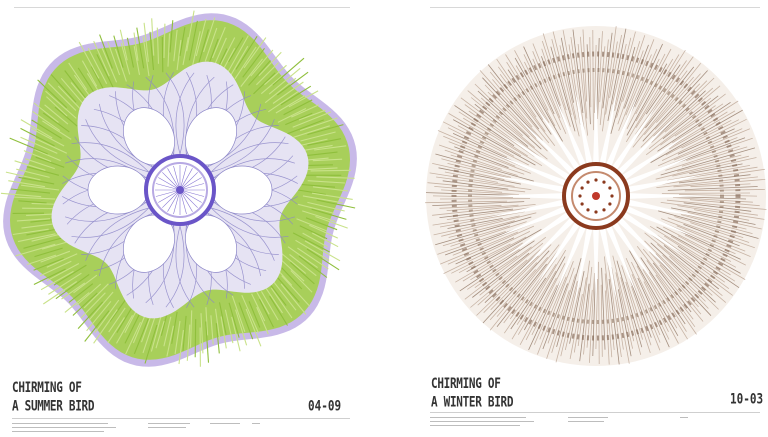  I want to click on center-dots, so click(596, 196).